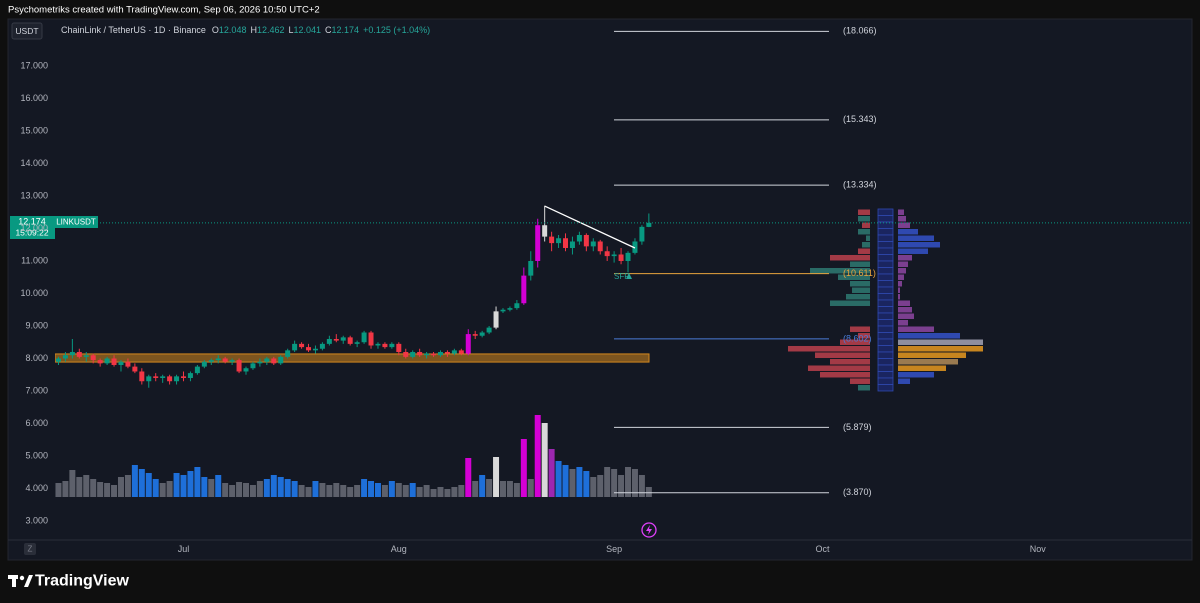  I want to click on timezone-button, so click(30, 549).